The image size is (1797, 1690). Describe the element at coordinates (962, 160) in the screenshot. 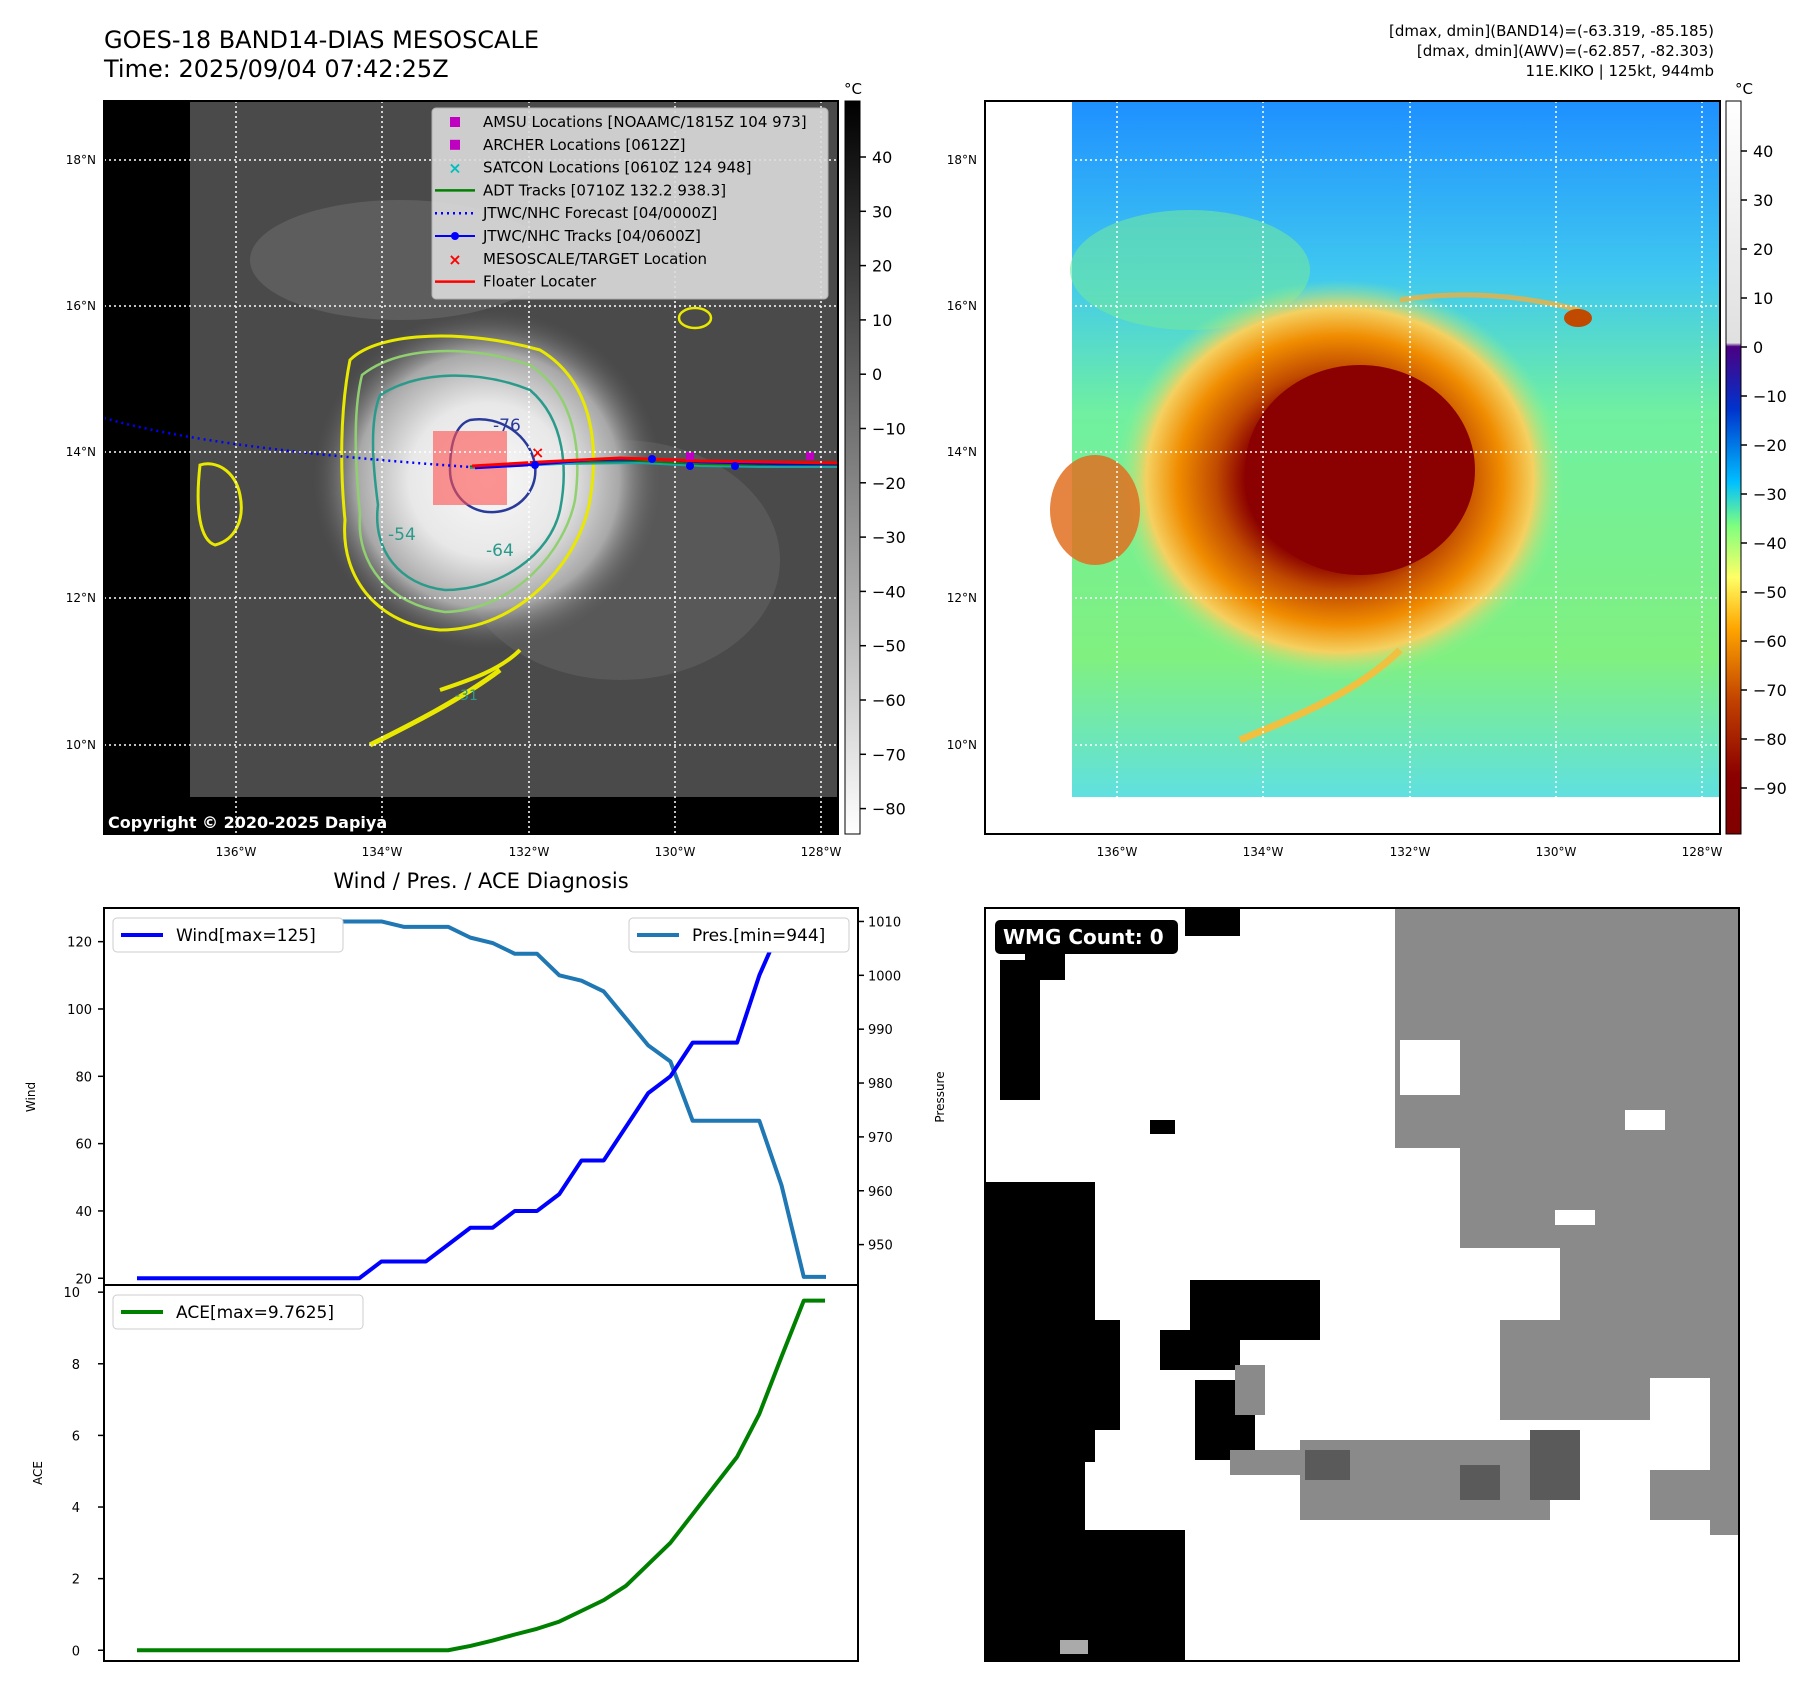

I see `lat-label: 18°N` at that location.